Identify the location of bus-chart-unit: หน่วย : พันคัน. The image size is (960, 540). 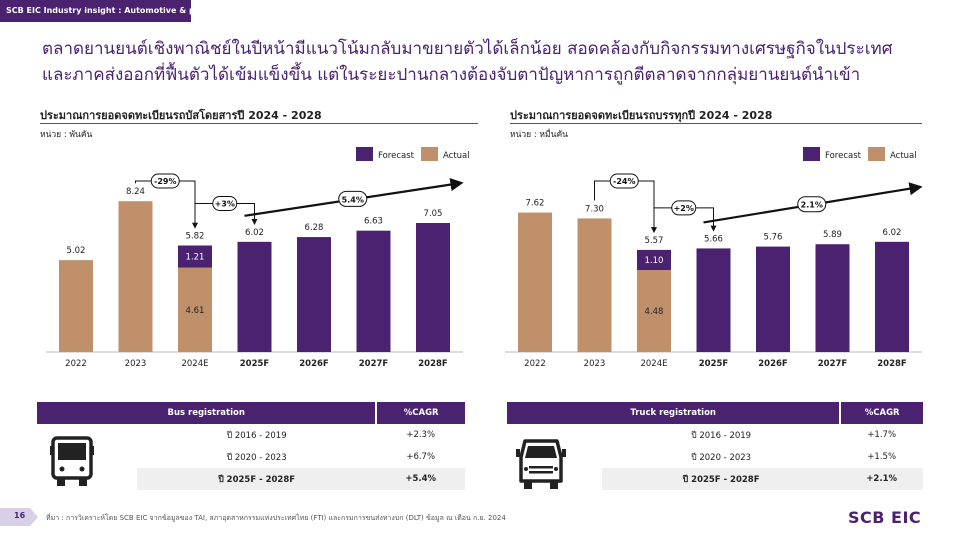
(66, 135).